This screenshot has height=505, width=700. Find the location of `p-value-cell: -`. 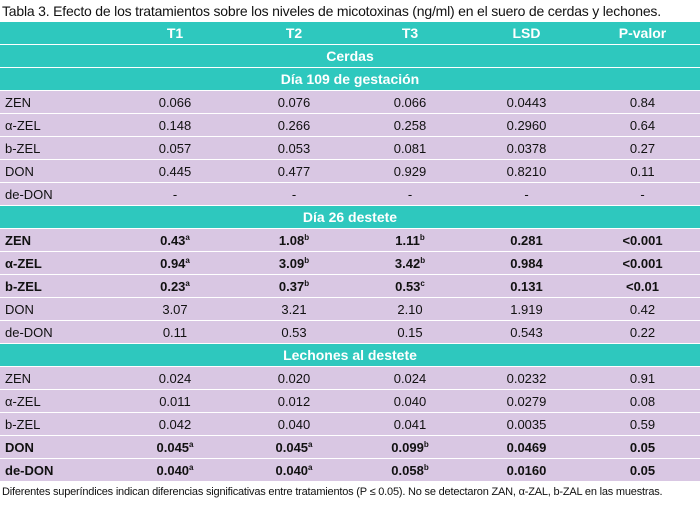

p-value-cell: - is located at coordinates (642, 194).